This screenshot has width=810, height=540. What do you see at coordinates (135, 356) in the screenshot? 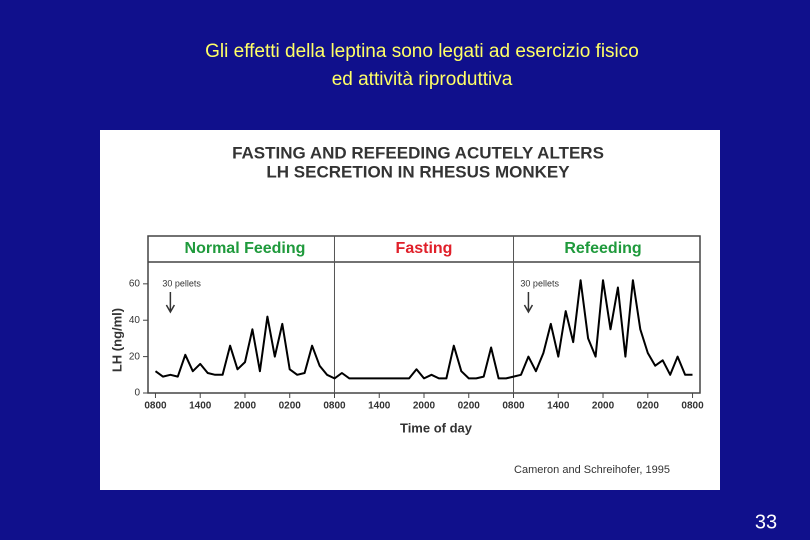
I see `y-tick-label: 20` at bounding box center [135, 356].